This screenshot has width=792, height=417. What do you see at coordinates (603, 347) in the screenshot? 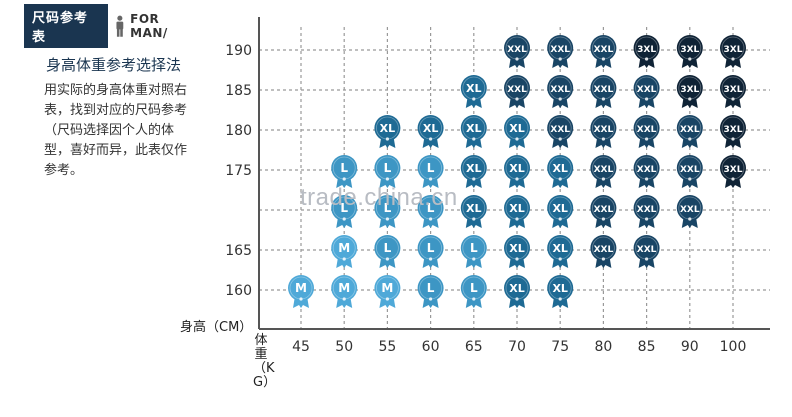
I see `x-tick-label: 80` at bounding box center [603, 347].